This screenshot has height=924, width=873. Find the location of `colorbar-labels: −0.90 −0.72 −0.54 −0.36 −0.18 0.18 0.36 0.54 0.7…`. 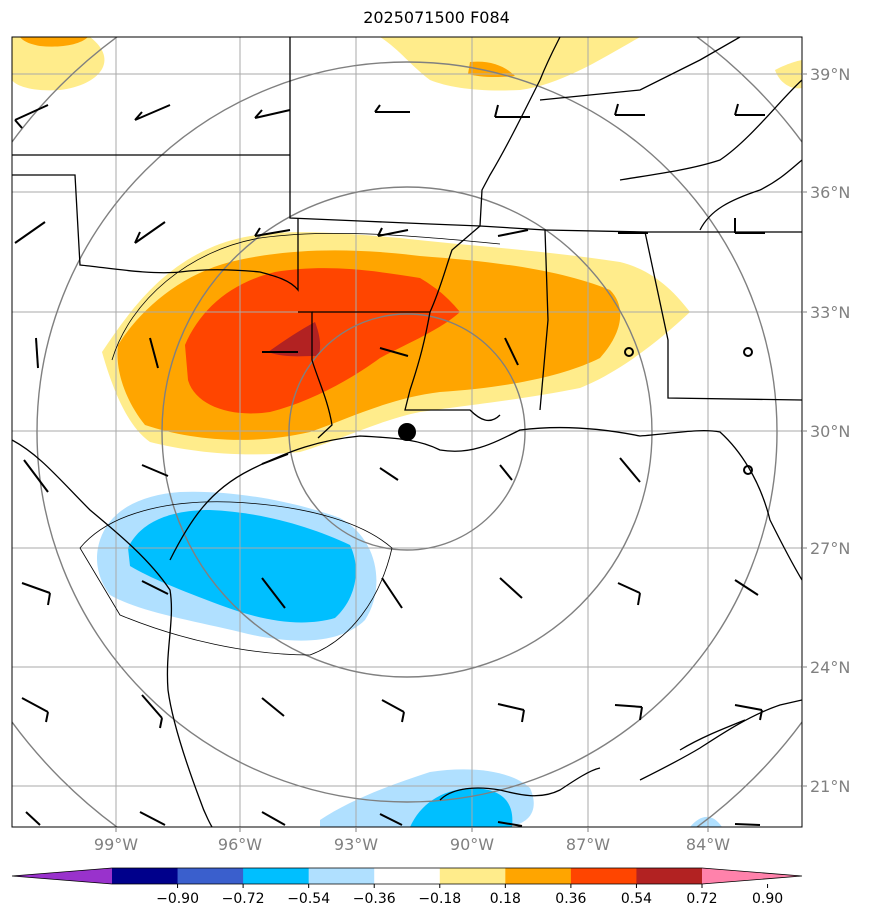

colorbar-labels: −0.90 −0.72 −0.54 −0.36 −0.18 0.18 0.36 0.54 0.7… is located at coordinates (469, 895).